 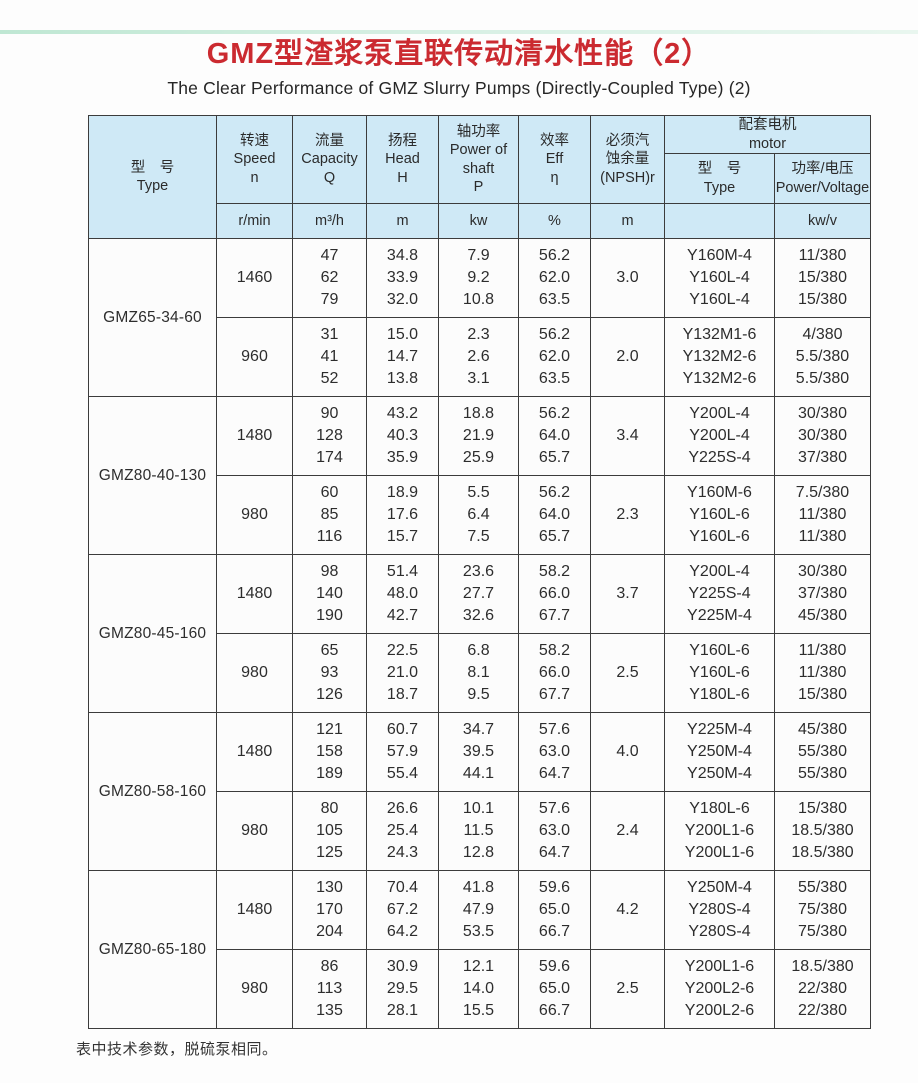 What do you see at coordinates (329, 357) in the screenshot?
I see `capacity-values-cell: 31 41 52` at bounding box center [329, 357].